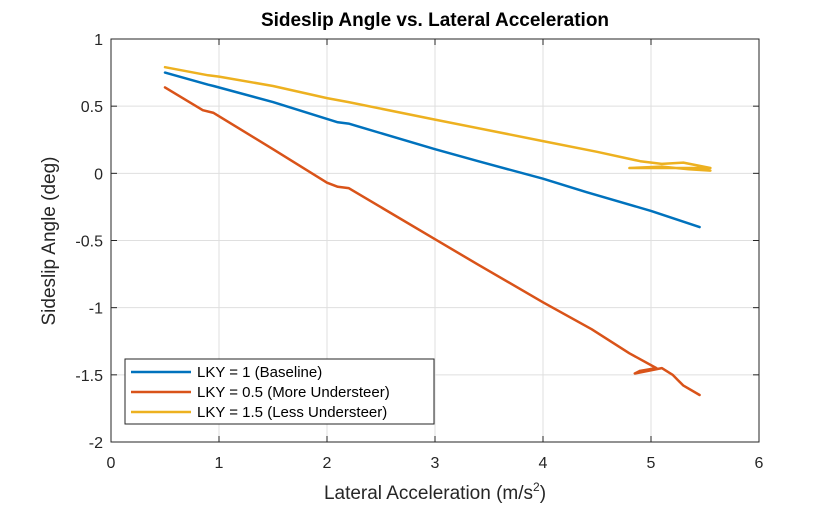 This screenshot has width=840, height=506. I want to click on x-axis-title: Lateral Acceleration (m/s2), so click(435, 492).